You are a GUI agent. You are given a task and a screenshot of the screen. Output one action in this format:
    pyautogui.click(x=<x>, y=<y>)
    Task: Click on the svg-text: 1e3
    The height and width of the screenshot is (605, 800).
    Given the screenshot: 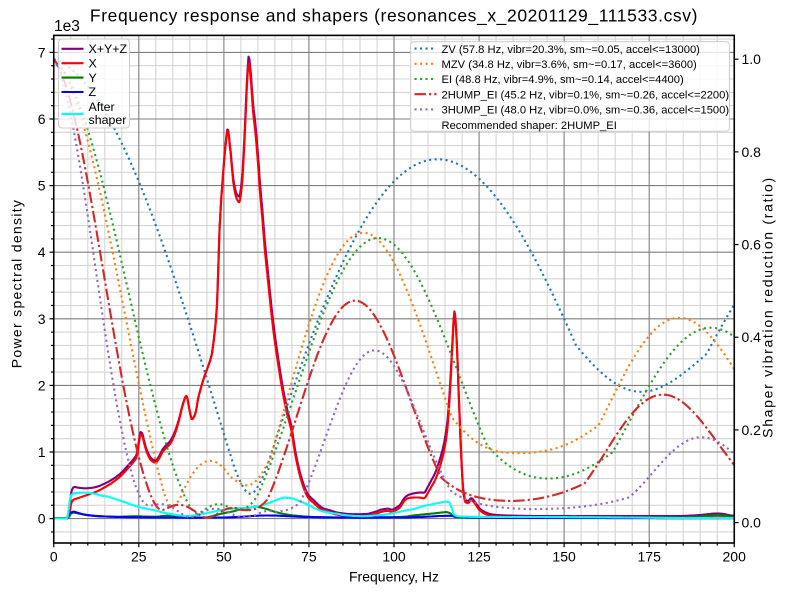 What is the action you would take?
    pyautogui.click(x=67, y=26)
    